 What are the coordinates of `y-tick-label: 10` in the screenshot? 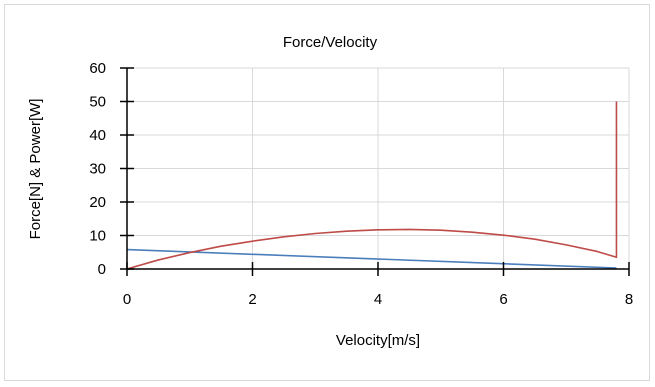 It's located at (97, 236).